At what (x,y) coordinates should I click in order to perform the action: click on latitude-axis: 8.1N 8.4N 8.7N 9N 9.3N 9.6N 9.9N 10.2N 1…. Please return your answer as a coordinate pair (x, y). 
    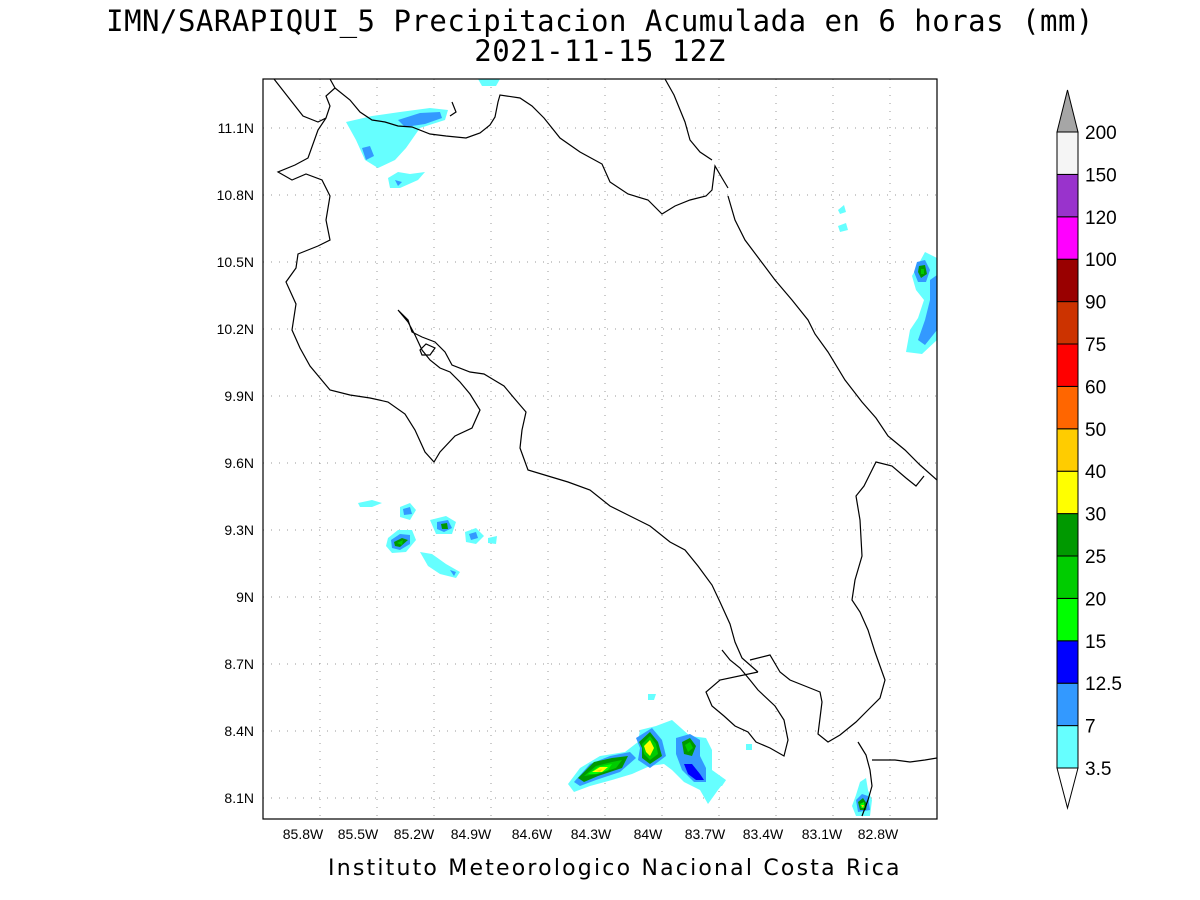
    Looking at the image, I should click on (235, 463).